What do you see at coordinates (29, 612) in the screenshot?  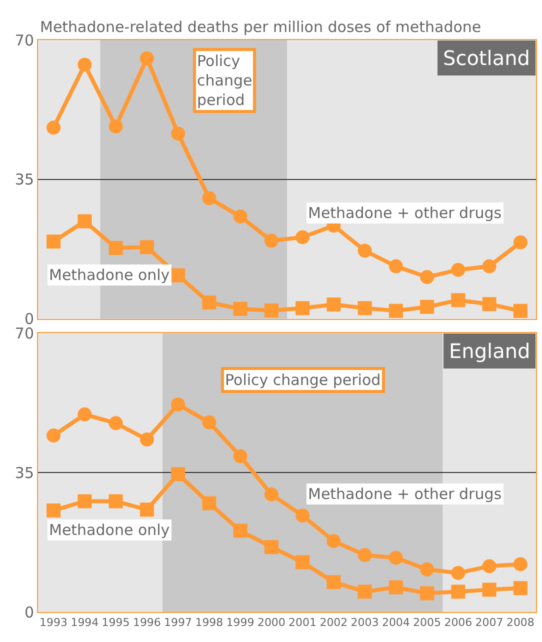 I see `y-tick-label: 0` at bounding box center [29, 612].